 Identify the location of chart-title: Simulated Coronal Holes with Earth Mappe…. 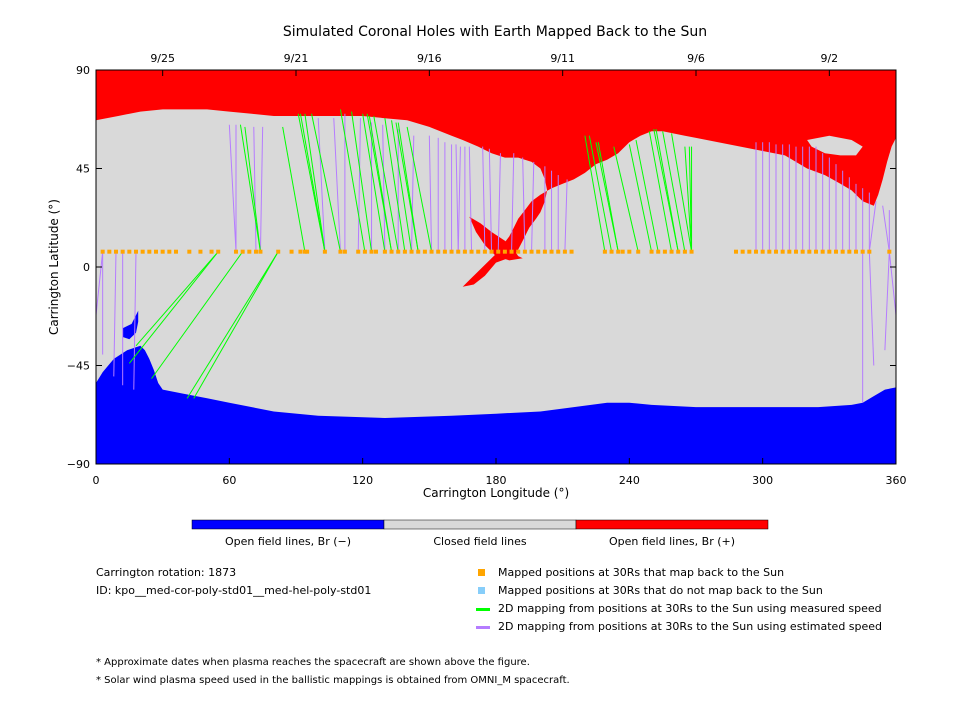
(495, 32).